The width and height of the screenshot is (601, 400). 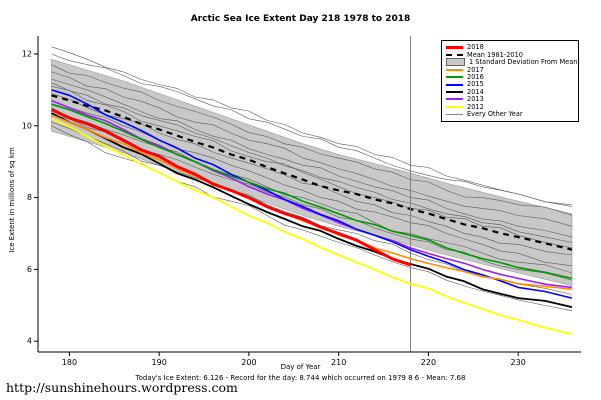 I want to click on legend-label: 2014, so click(x=475, y=91).